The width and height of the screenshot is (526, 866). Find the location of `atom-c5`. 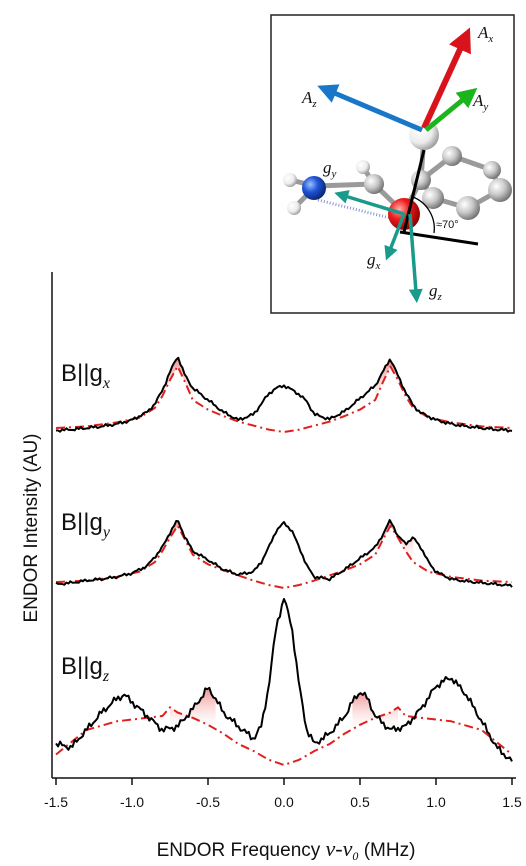

atom-c5 is located at coordinates (468, 208).